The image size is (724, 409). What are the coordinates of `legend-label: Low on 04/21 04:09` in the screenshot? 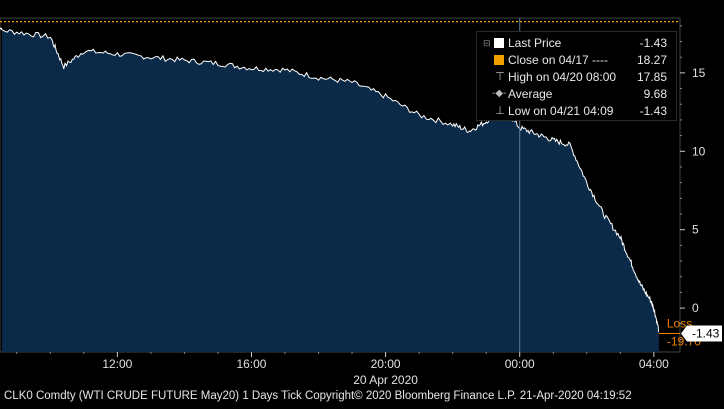 It's located at (561, 111).